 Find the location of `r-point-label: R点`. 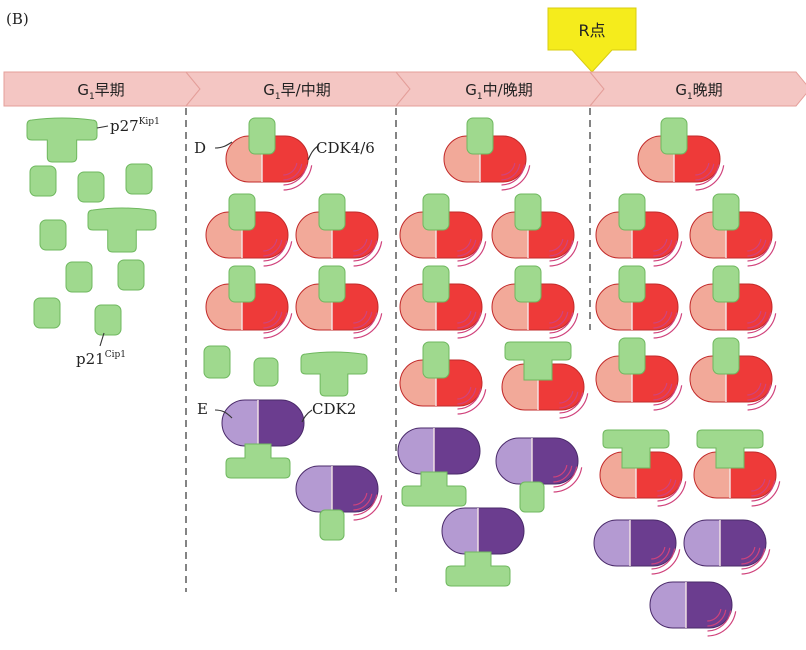

r-point-label: R点 is located at coordinates (591, 30).